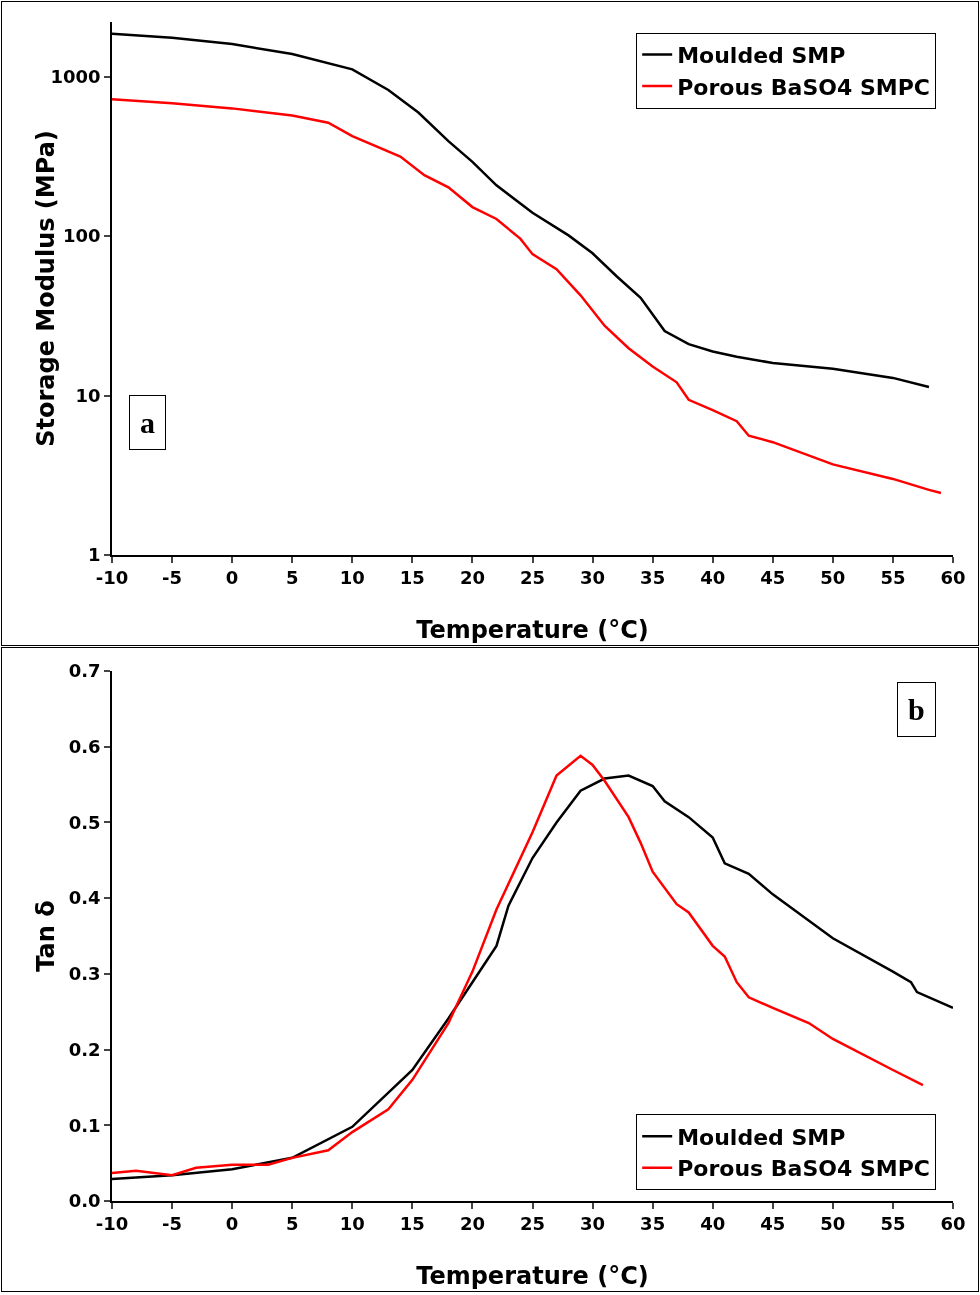  What do you see at coordinates (84, 1201) in the screenshot?
I see `y-tick-label: 0.0` at bounding box center [84, 1201].